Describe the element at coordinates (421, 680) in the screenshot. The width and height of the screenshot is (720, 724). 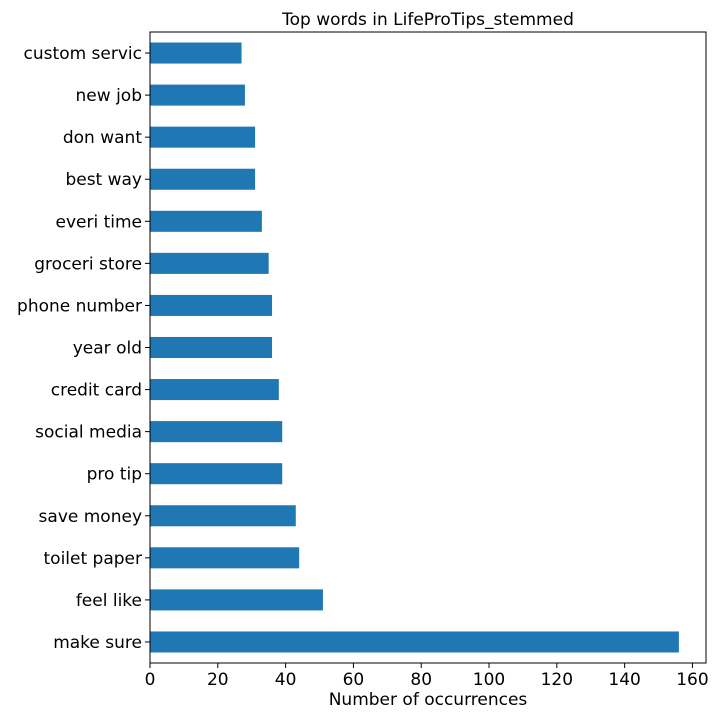
I see `x-tick-label: 80` at that location.